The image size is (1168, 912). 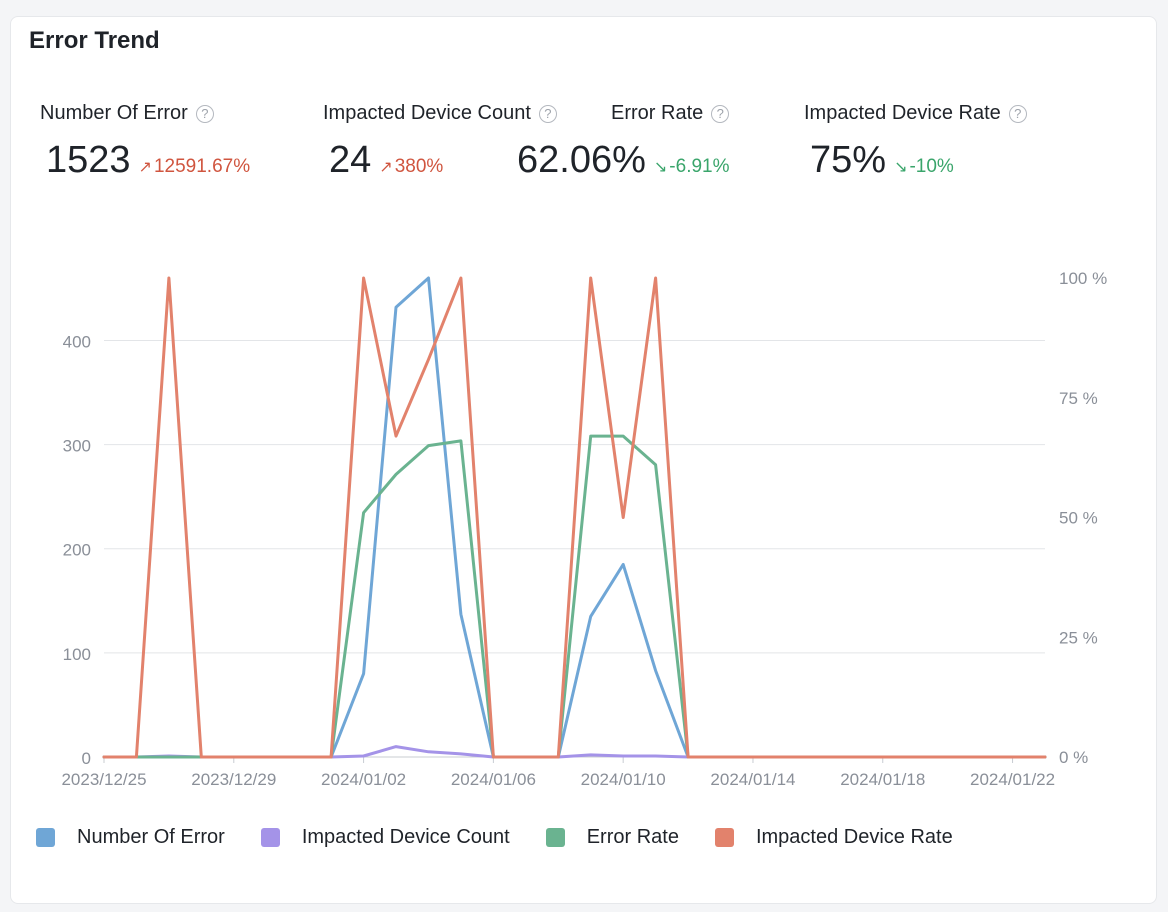 I want to click on y-right-tick-label: 0 %, so click(x=1073, y=757).